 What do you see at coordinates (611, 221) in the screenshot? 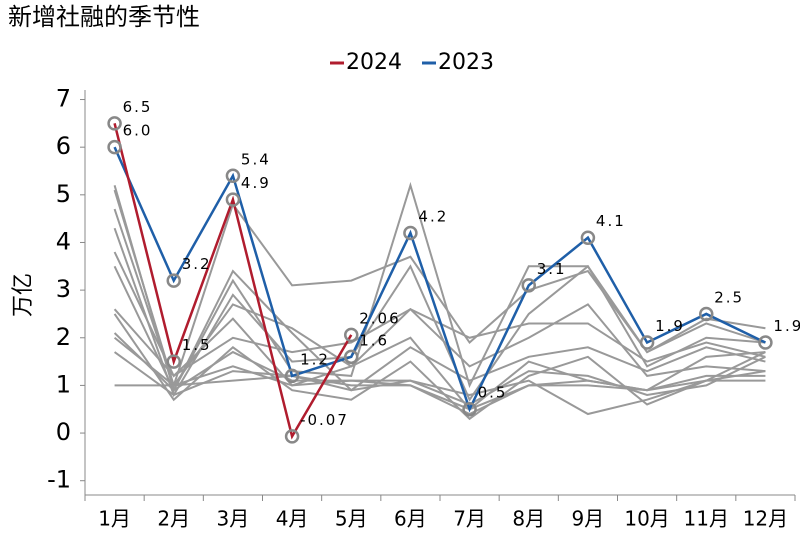
I see `data-label: 4.1` at bounding box center [611, 221].